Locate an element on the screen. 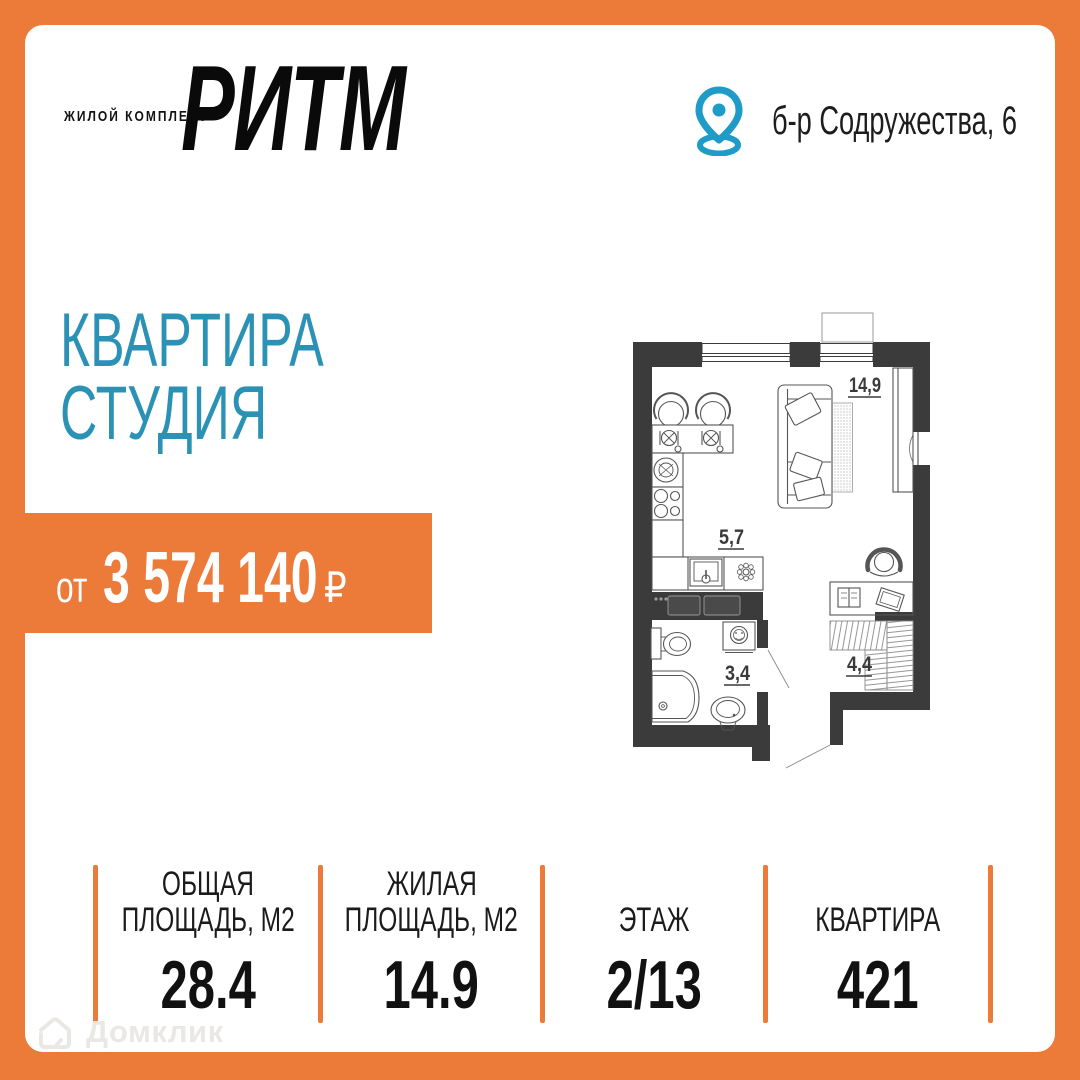  apartment-type-line2: СТУДИЯ is located at coordinates (164, 413).